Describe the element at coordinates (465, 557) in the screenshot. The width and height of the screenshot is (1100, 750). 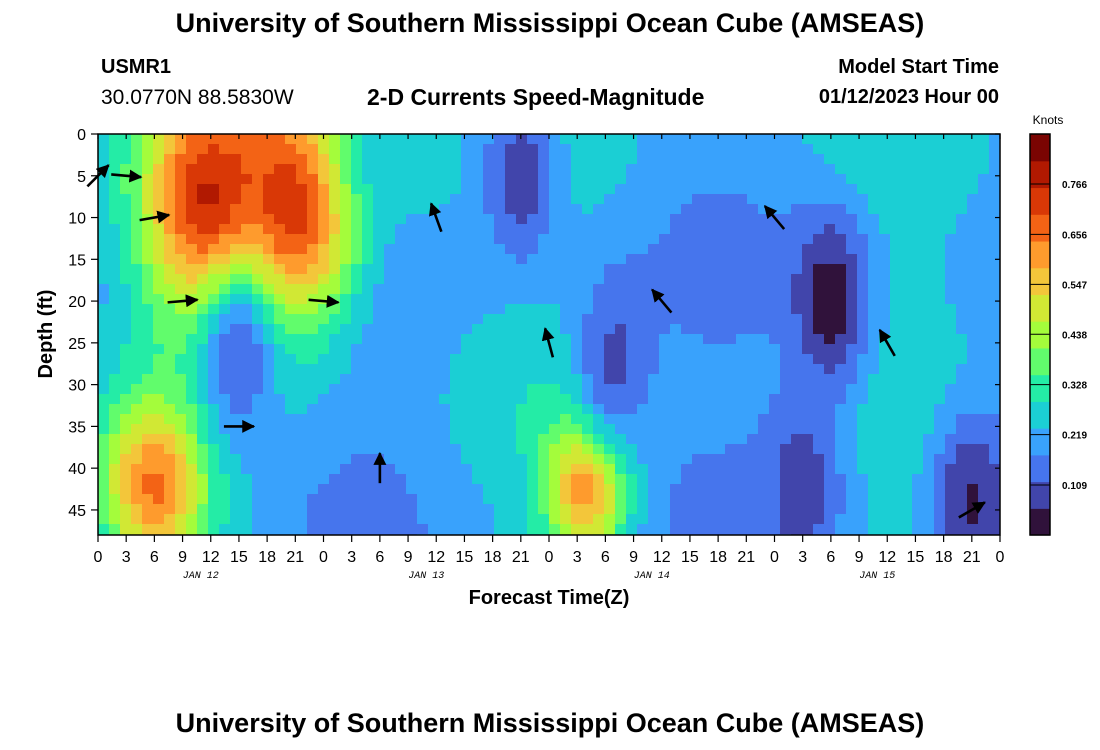
I see `x-tick-label: 15` at that location.